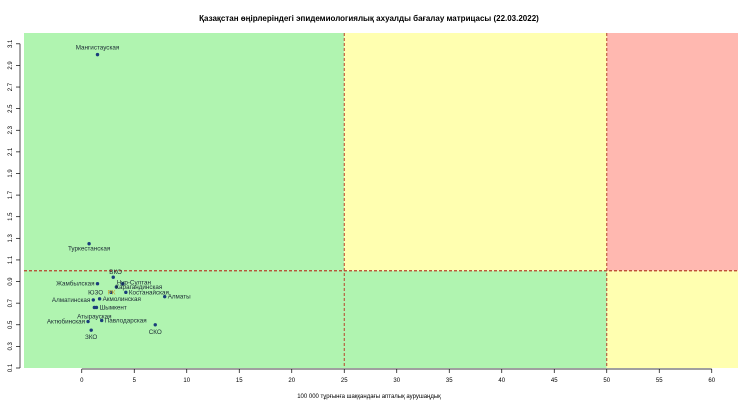 The height and width of the screenshot is (411, 738). Describe the element at coordinates (11, 151) in the screenshot. I see `y-tick-label: 2.1` at that location.